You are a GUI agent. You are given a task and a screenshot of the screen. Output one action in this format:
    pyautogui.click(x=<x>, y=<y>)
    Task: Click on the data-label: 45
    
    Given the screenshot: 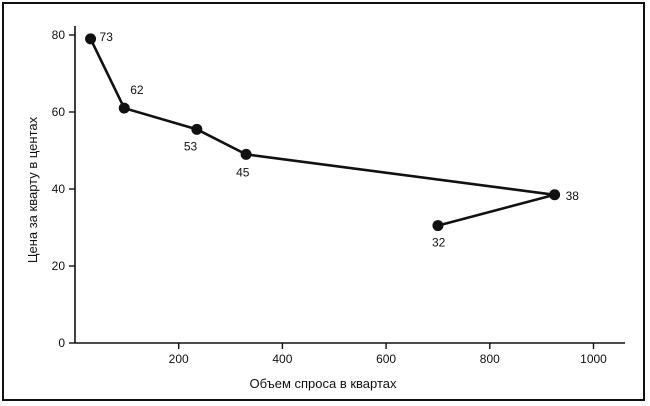 What is the action you would take?
    pyautogui.click(x=243, y=172)
    